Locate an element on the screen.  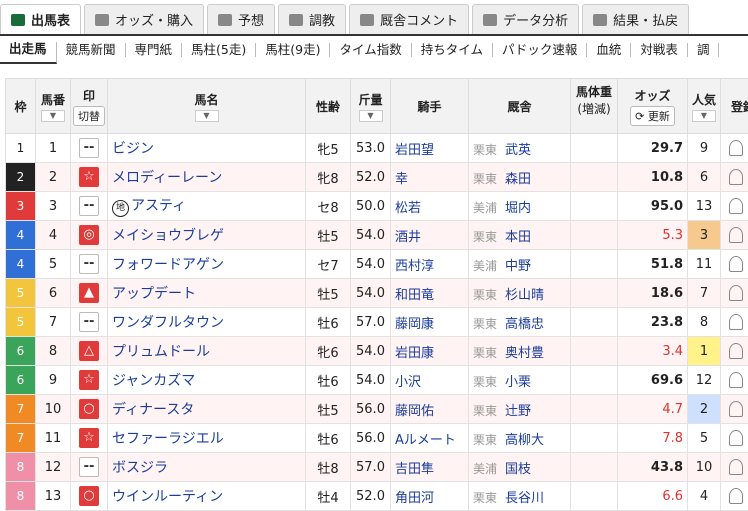
jockey: Aルメート is located at coordinates (425, 440).